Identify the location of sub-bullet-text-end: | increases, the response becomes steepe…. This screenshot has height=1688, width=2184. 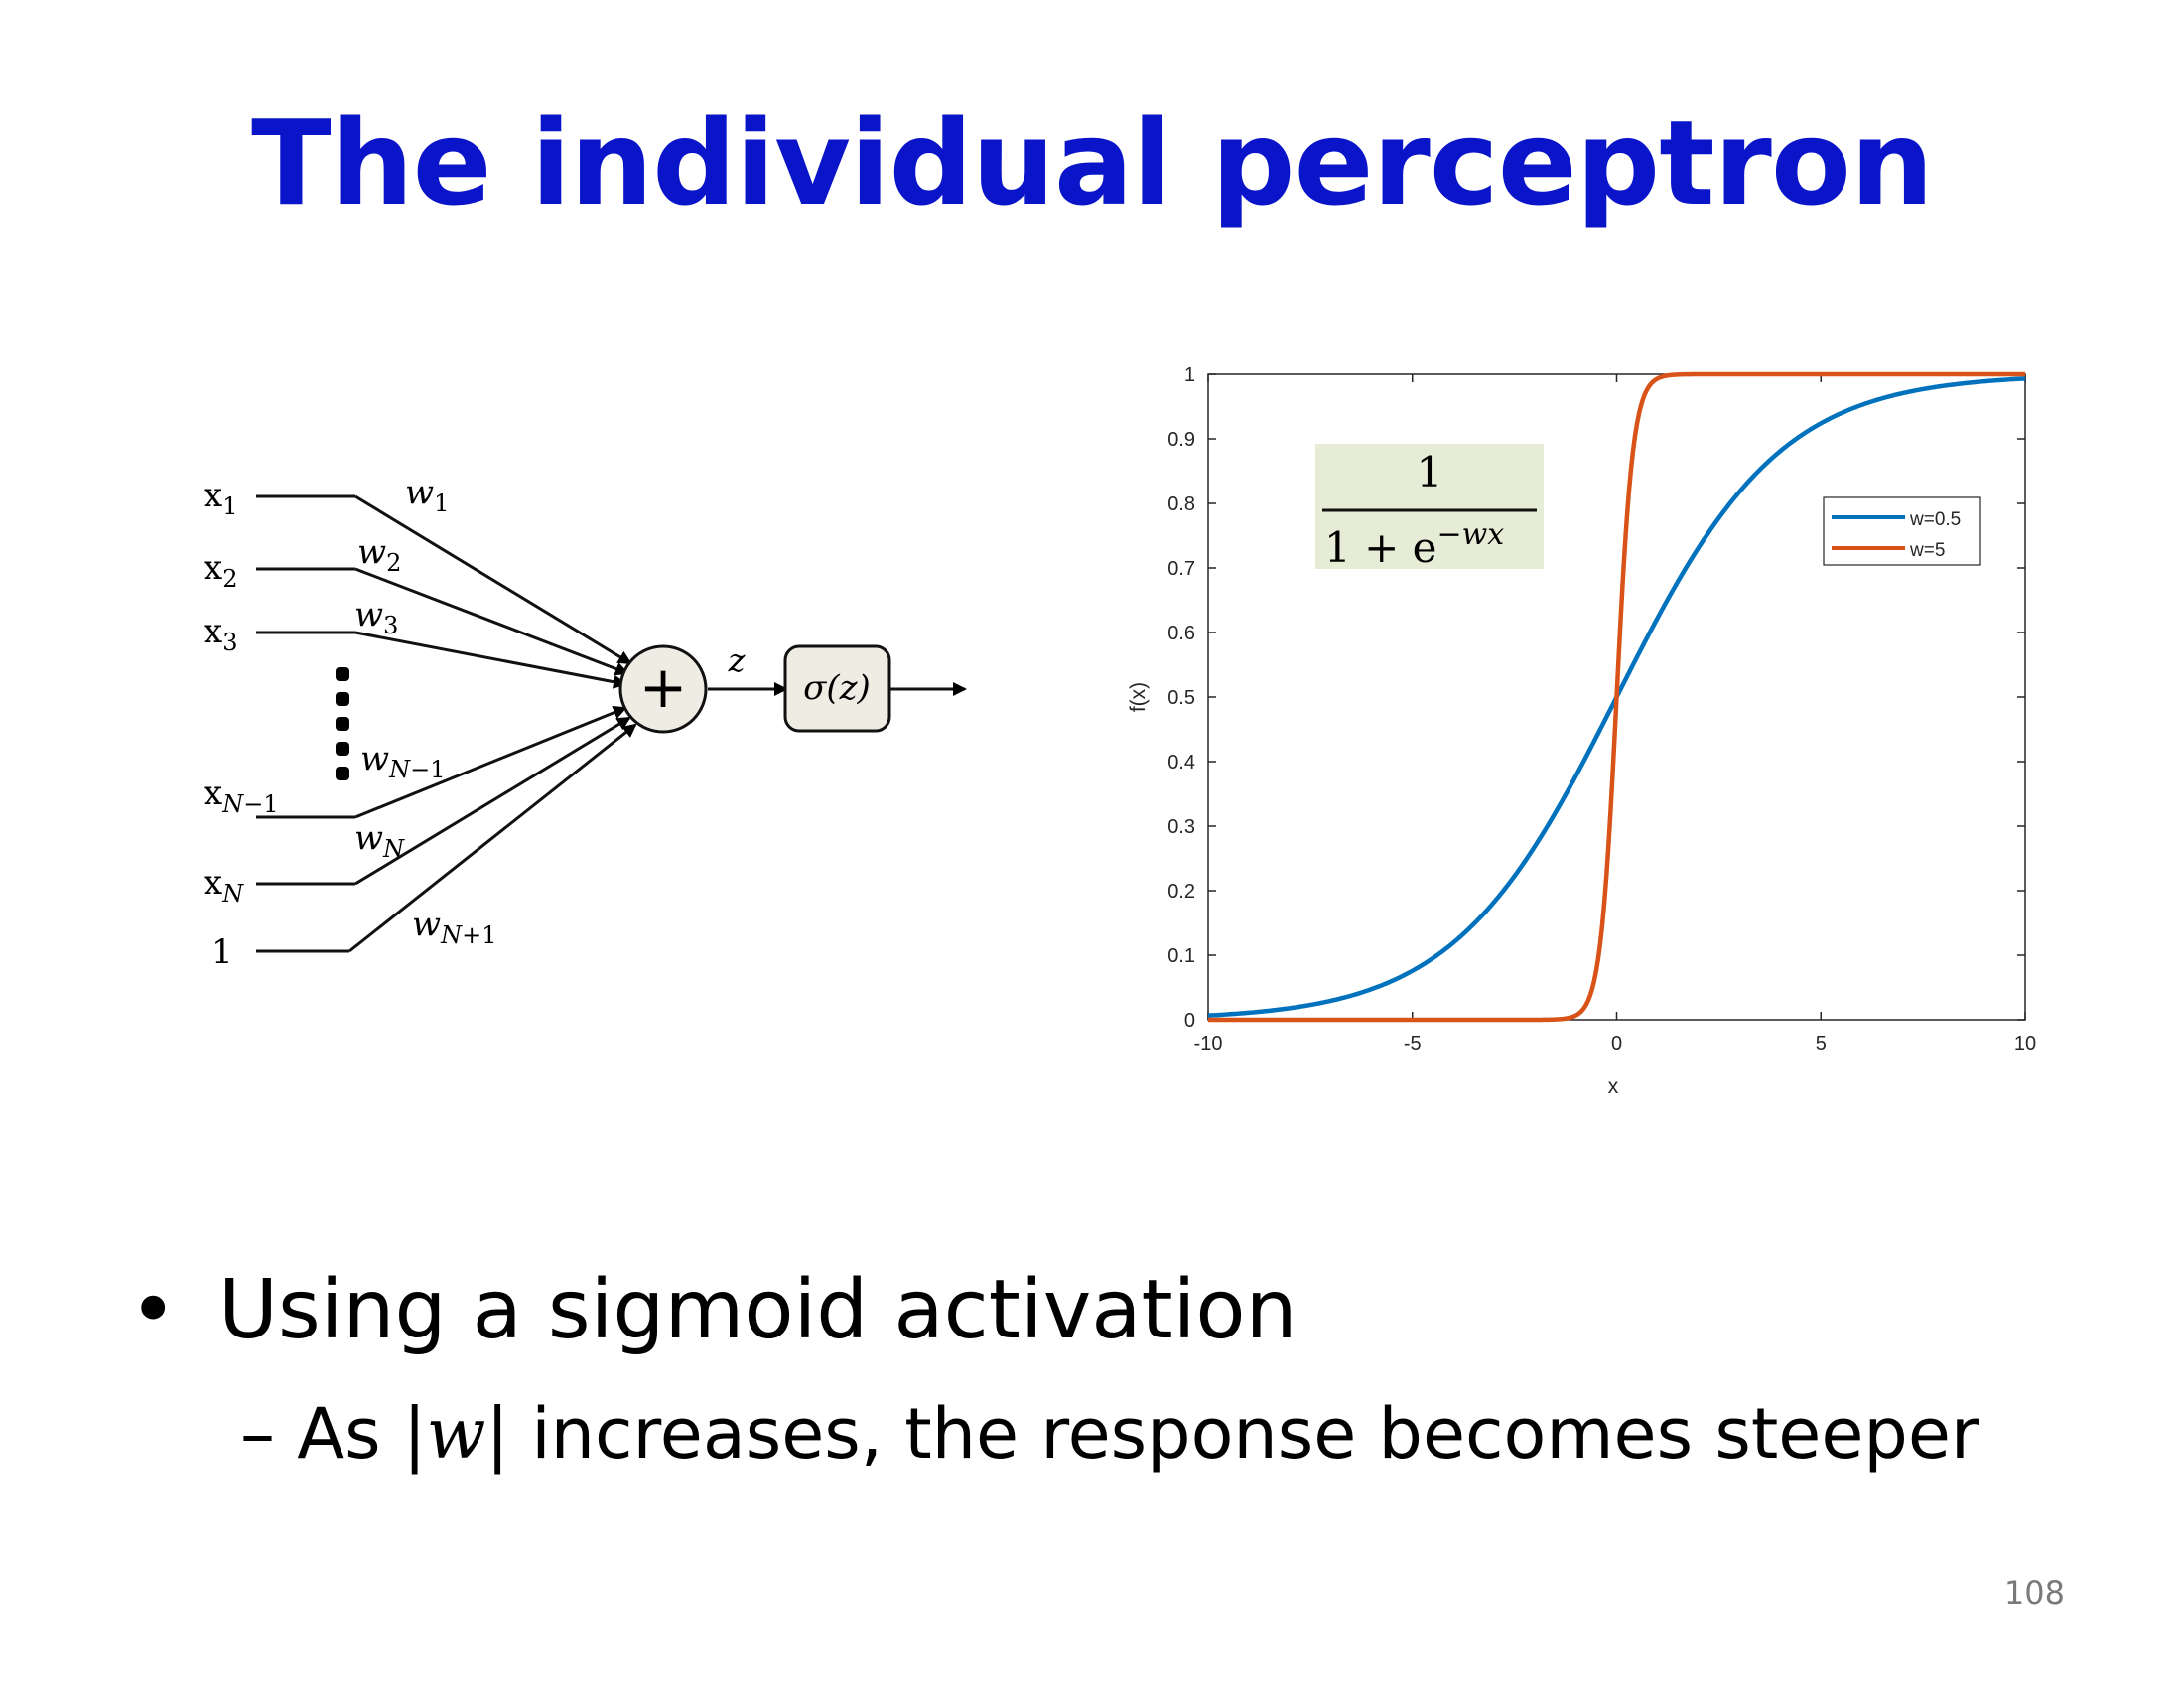
(1232, 1434).